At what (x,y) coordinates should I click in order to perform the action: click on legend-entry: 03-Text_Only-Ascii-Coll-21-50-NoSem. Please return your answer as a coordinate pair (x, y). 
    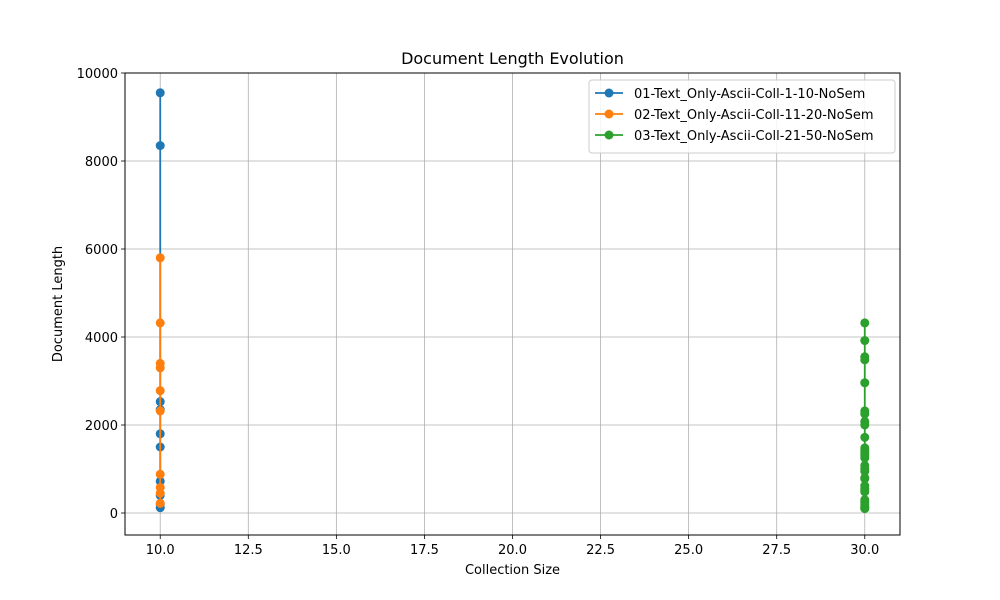
    Looking at the image, I should click on (734, 136).